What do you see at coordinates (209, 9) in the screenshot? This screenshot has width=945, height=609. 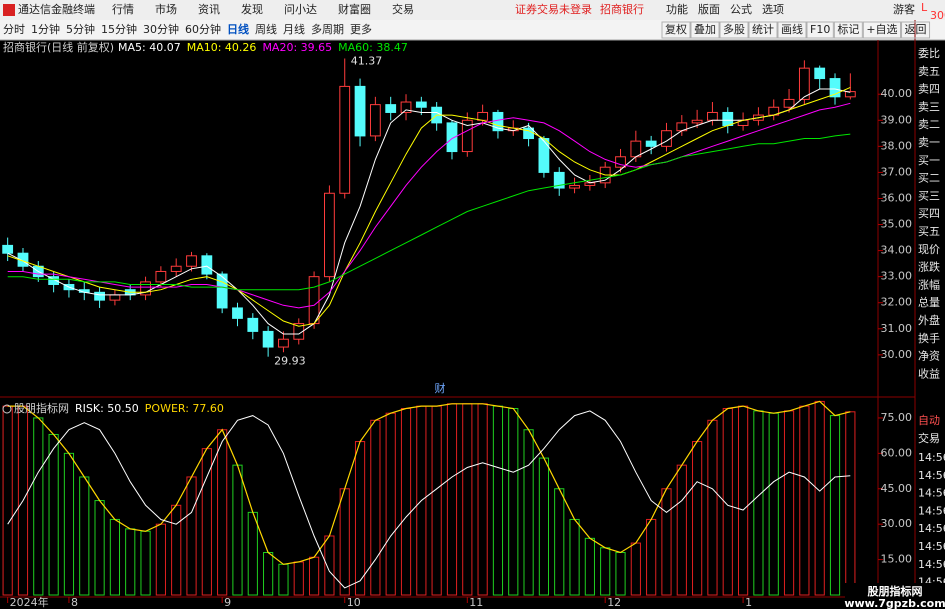 I see `menu-item: 资讯` at bounding box center [209, 9].